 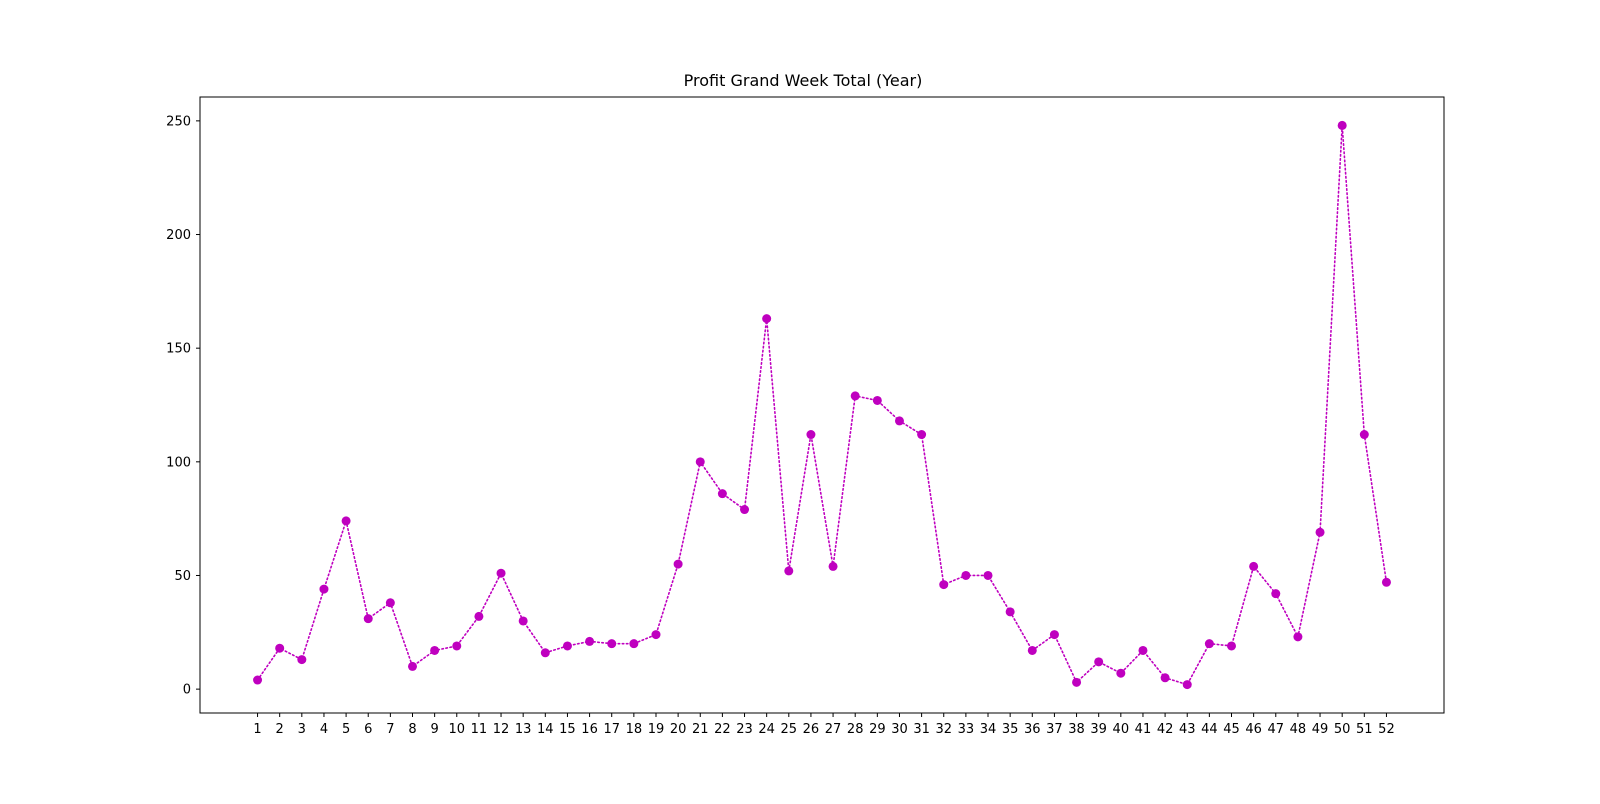 I want to click on x-tick-label: 18, so click(x=634, y=729).